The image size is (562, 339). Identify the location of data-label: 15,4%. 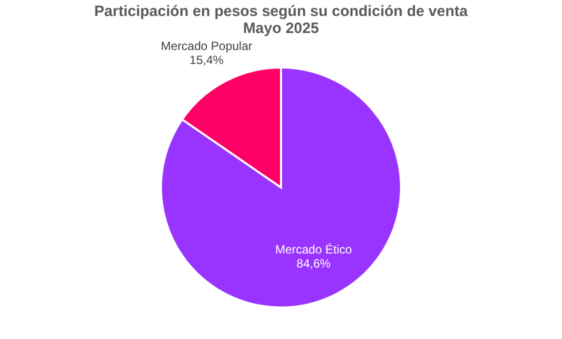
(207, 59).